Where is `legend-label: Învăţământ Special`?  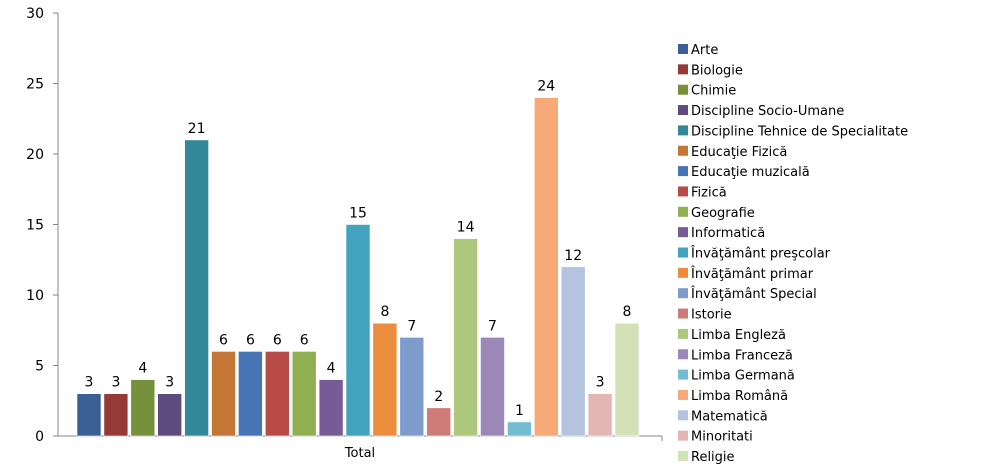
legend-label: Învăţământ Special is located at coordinates (753, 294).